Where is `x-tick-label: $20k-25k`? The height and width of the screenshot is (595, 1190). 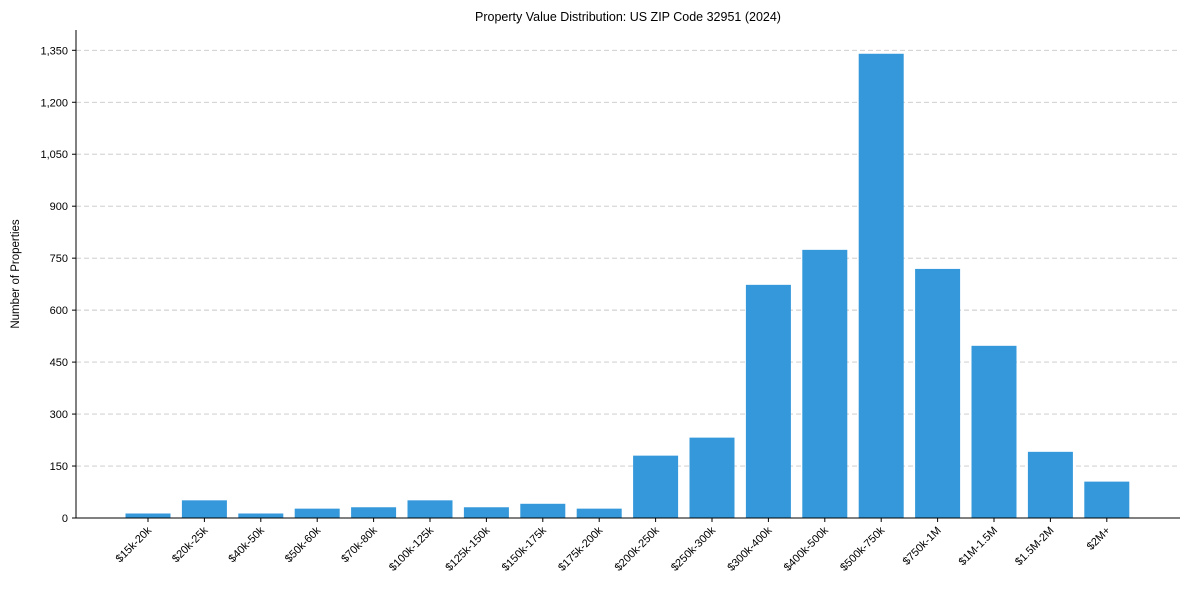
x-tick-label: $20k-25k is located at coordinates (190, 544).